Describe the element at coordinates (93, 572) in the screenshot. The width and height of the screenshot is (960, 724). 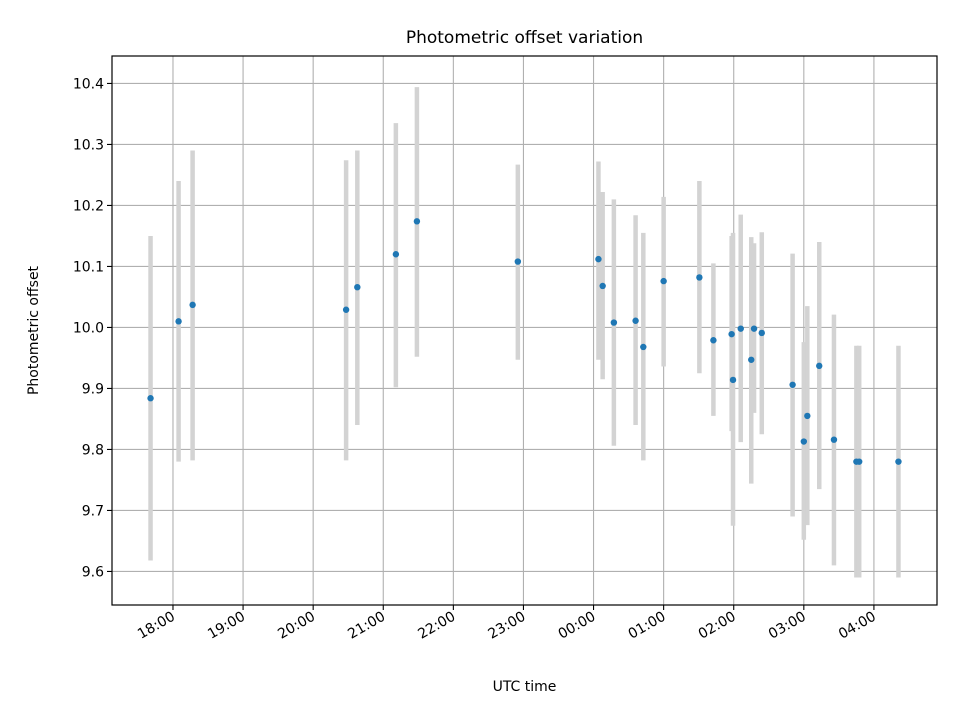
I see `y-tick-label: 9.6` at that location.